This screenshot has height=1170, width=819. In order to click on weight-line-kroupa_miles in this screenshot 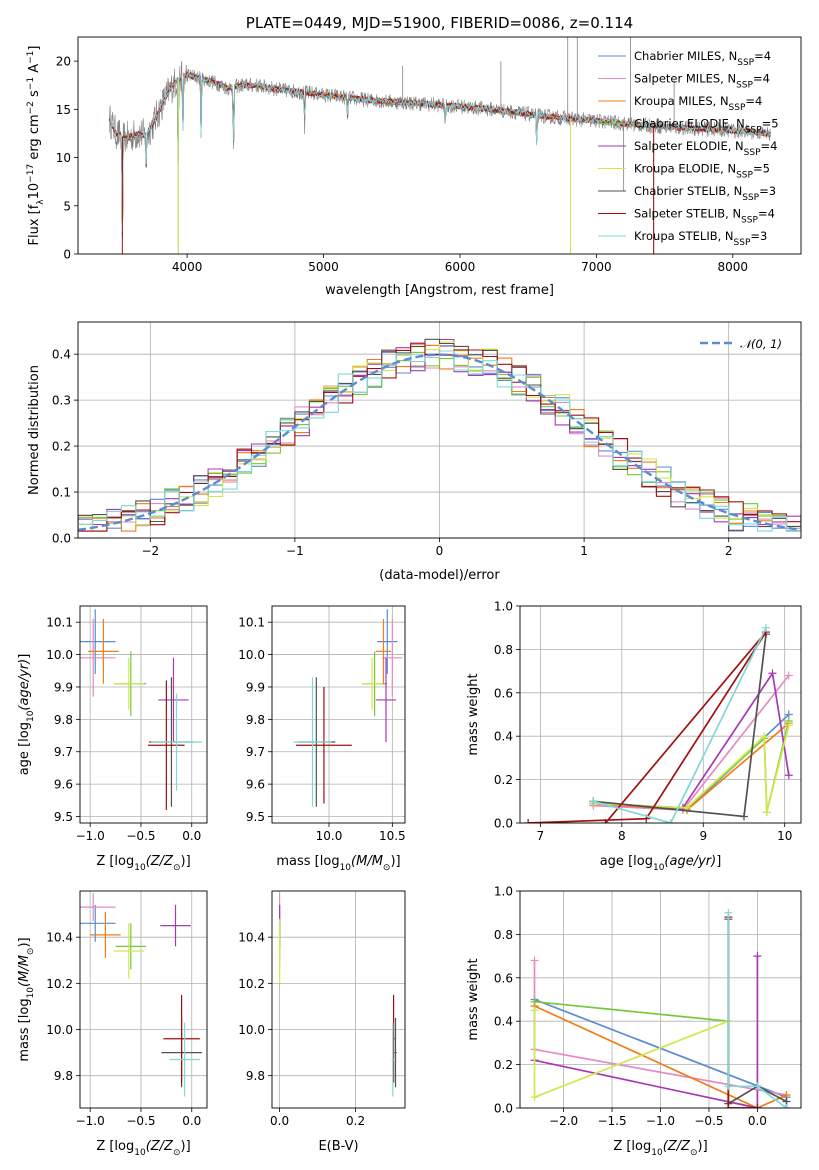, I will do `click(660, 1056)`.